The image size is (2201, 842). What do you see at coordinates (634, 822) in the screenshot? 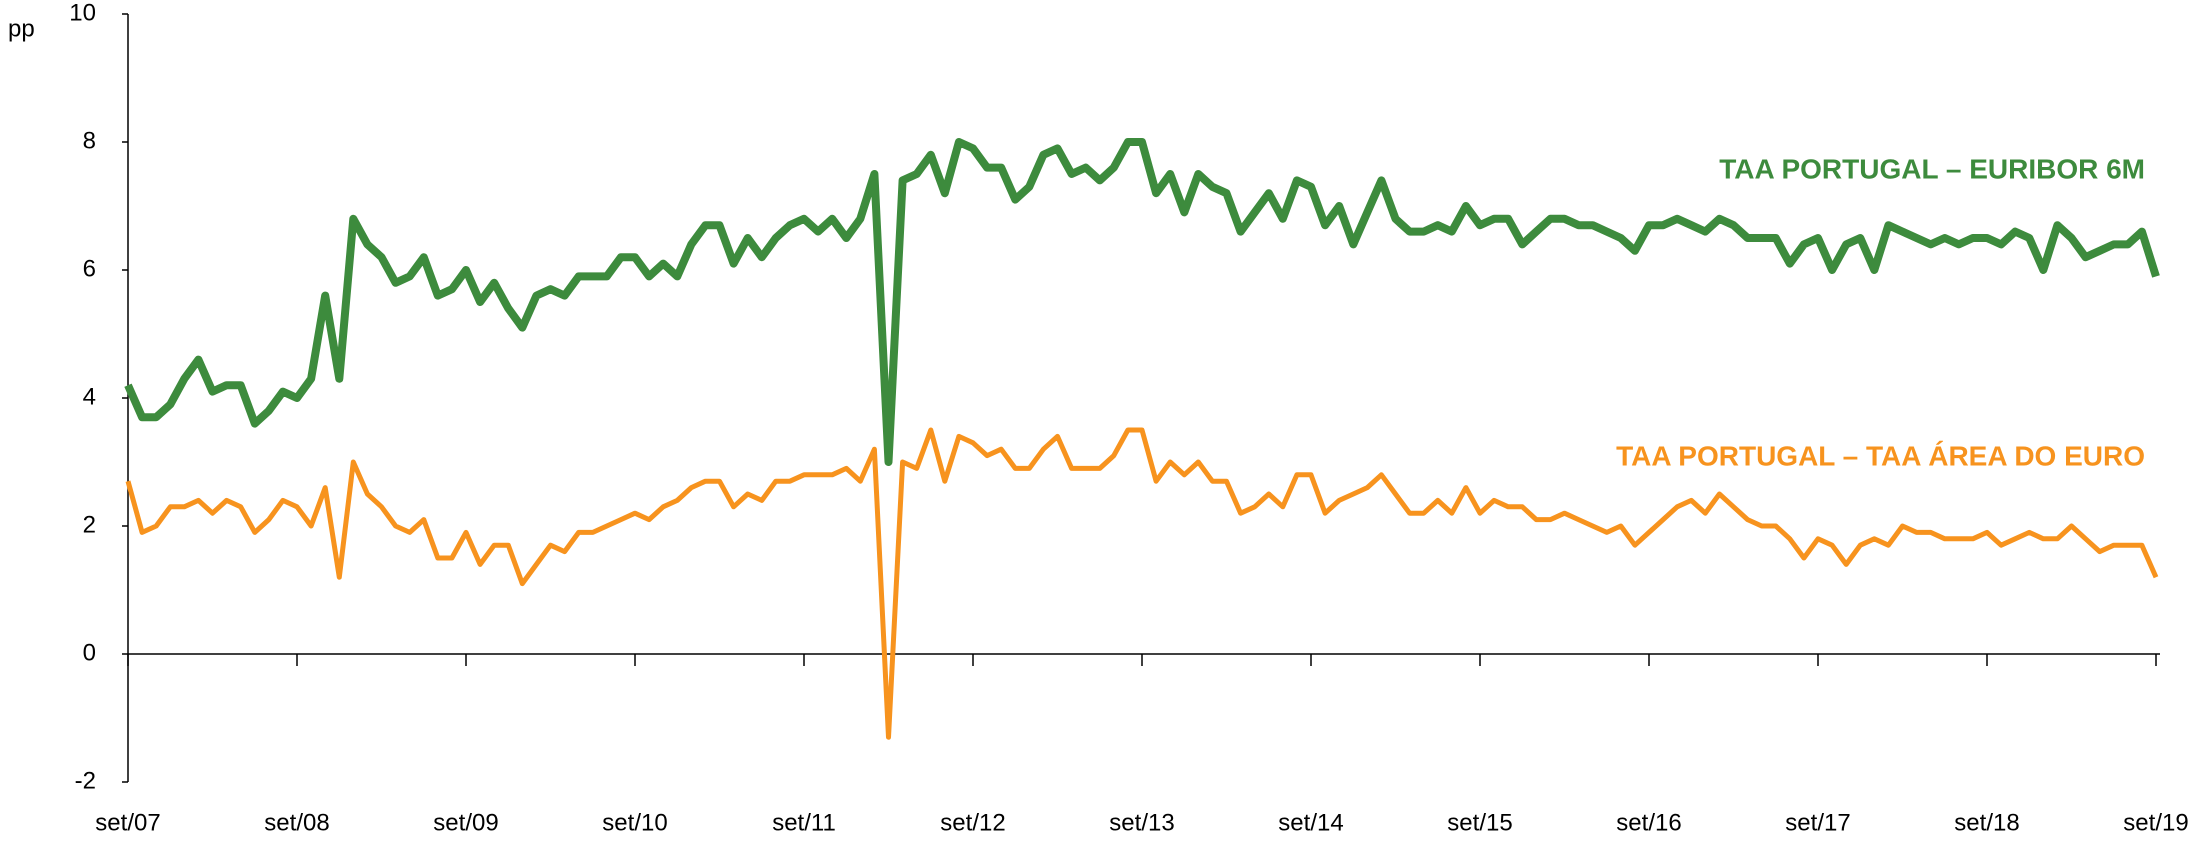
I see `x-tick-label: set/10` at bounding box center [634, 822].